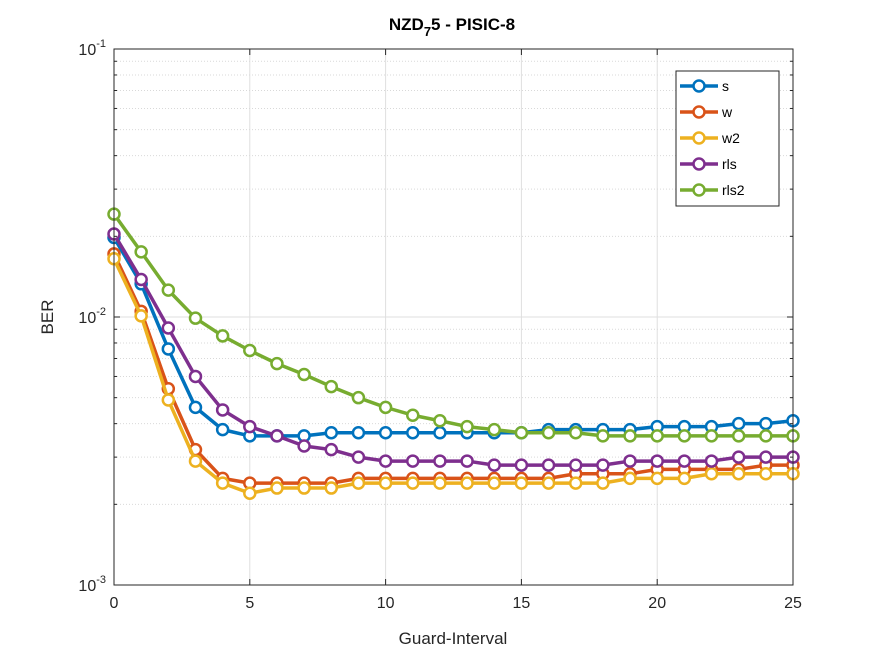 The image size is (875, 656). Describe the element at coordinates (406, 24) in the screenshot. I see `chart-title-main: NZD` at that location.